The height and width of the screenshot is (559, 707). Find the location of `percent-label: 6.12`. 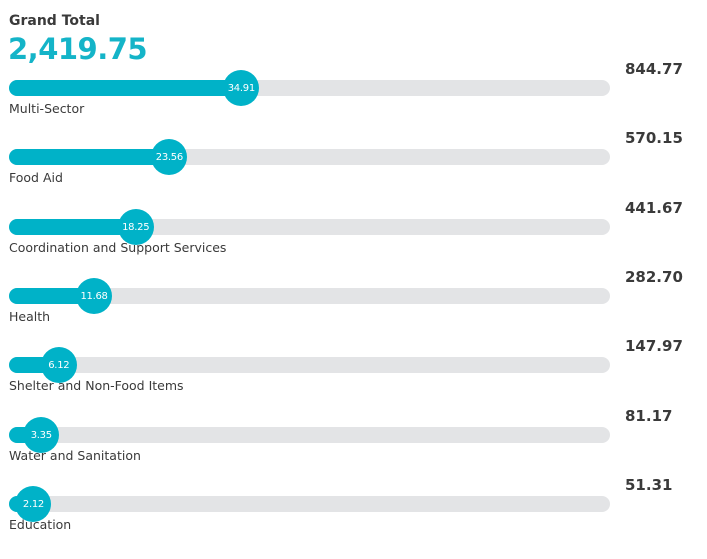

percent-label: 6.12 is located at coordinates (58, 365).